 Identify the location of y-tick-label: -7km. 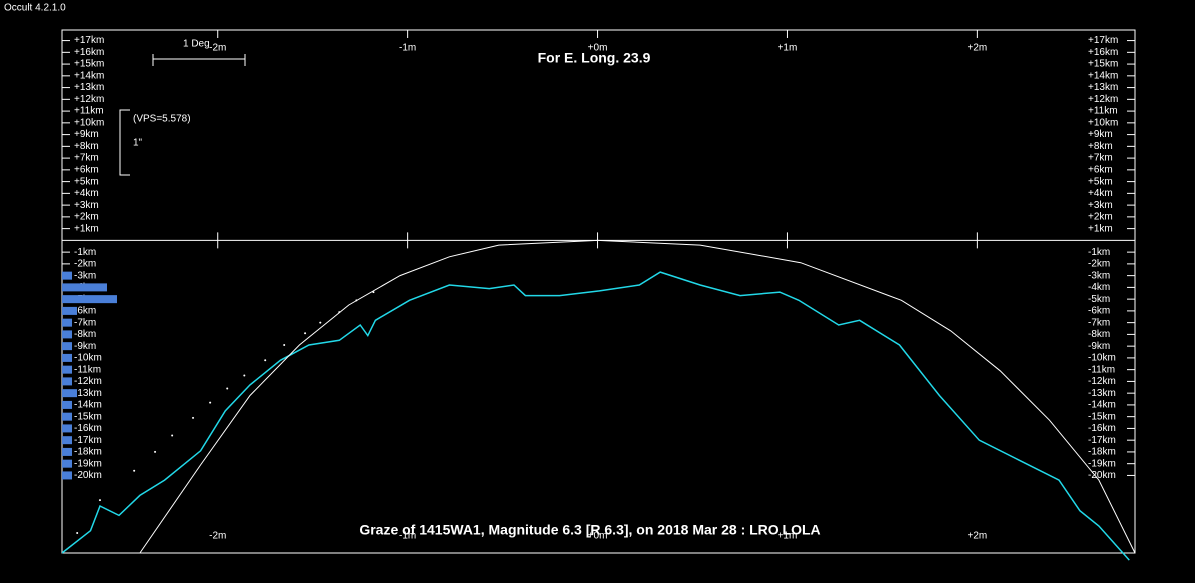
(1099, 322).